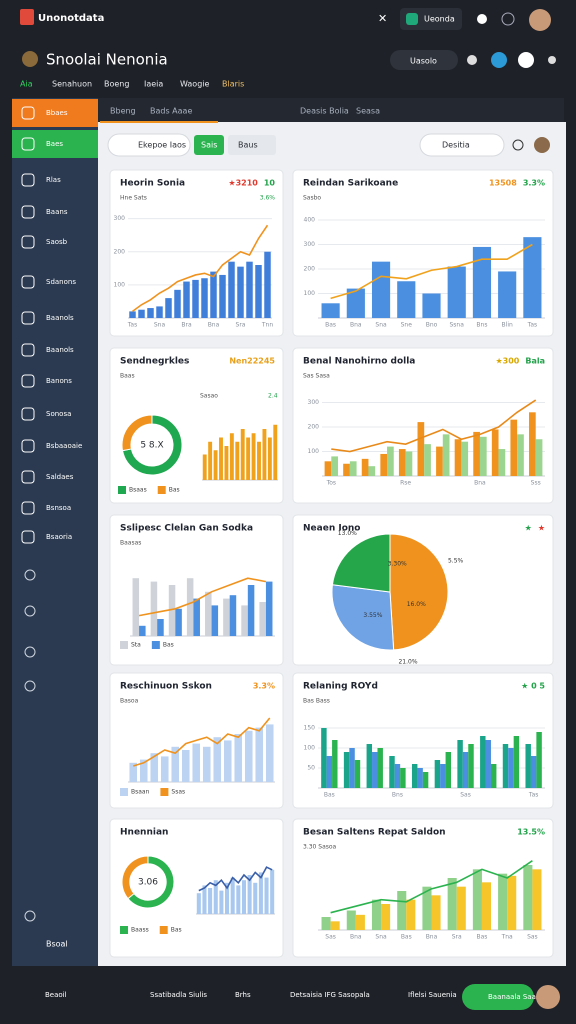  What do you see at coordinates (59, 381) in the screenshot?
I see `sidebar-item: Banons` at bounding box center [59, 381].